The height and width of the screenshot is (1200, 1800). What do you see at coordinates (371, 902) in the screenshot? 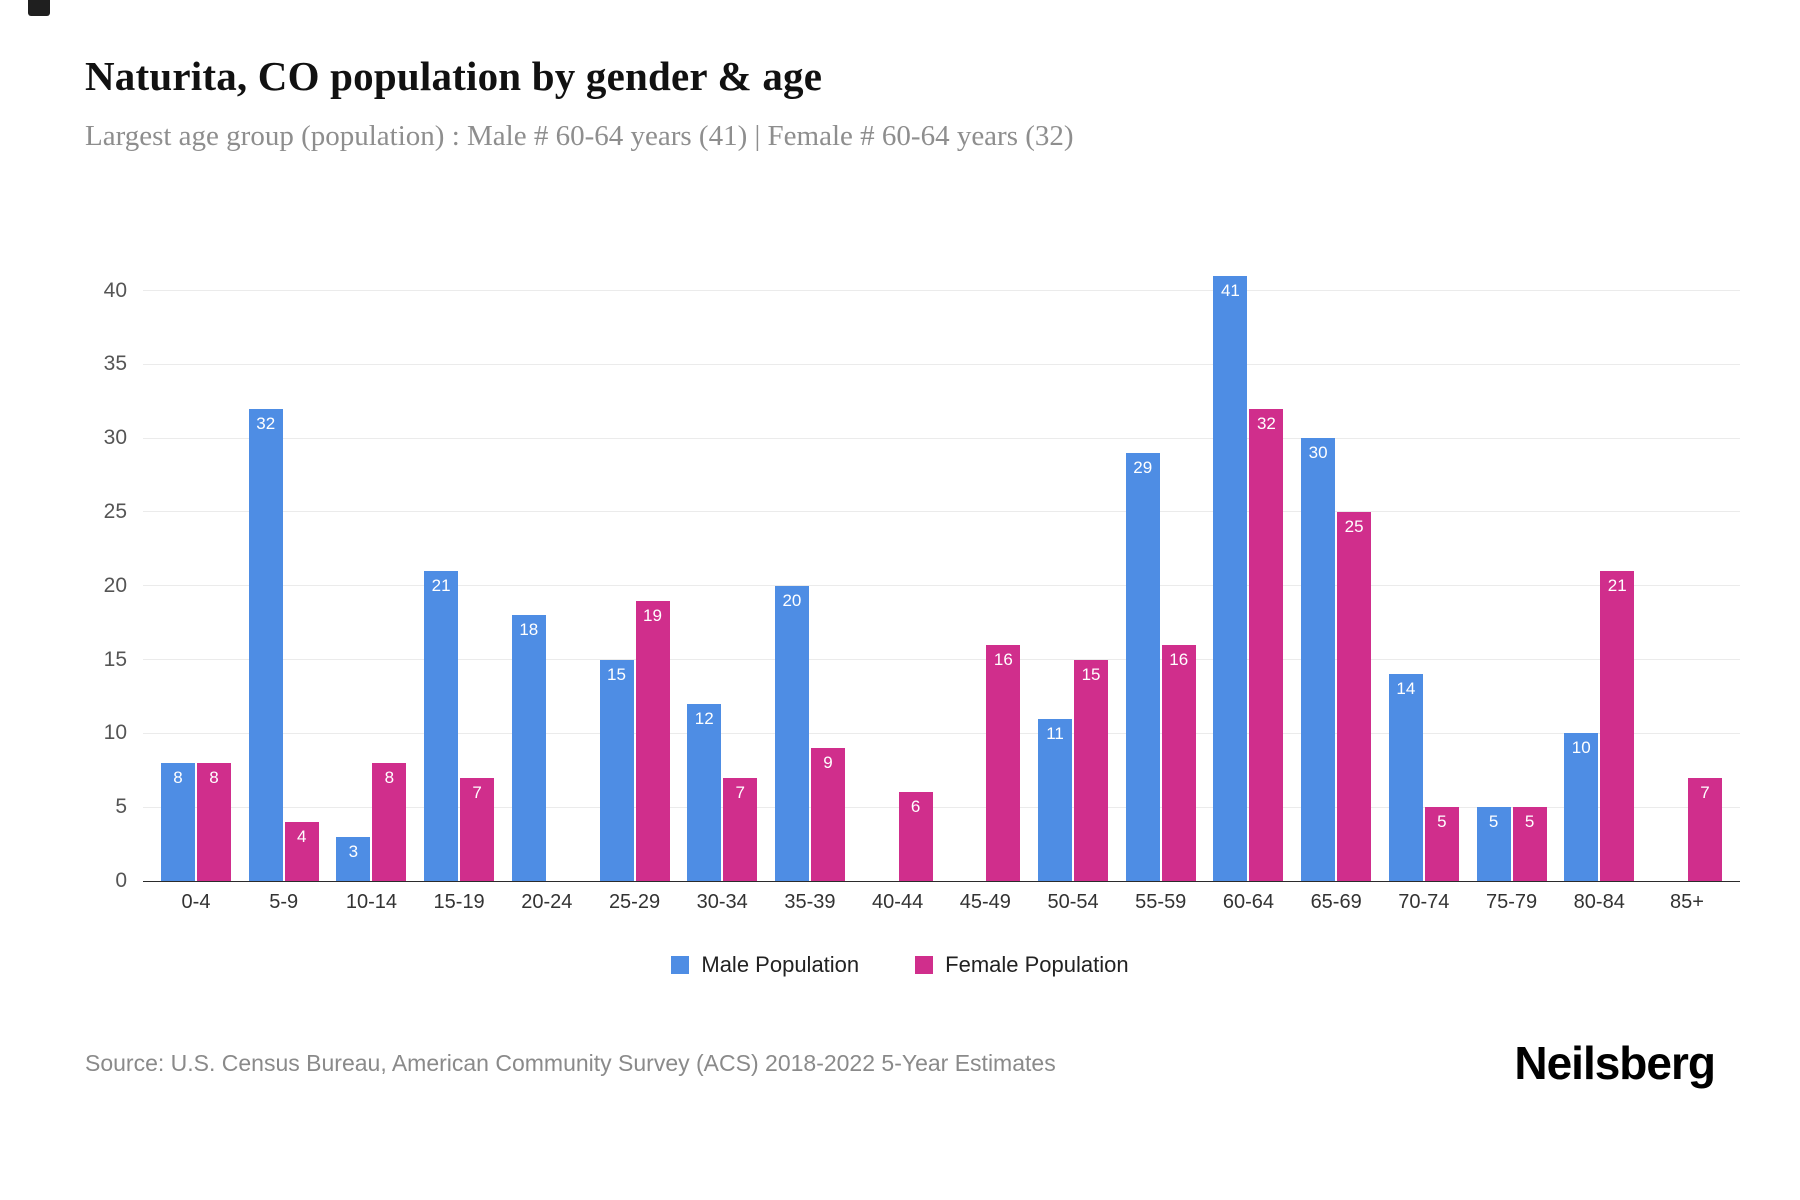
I see `x-tick-label: 10-14` at bounding box center [371, 902].